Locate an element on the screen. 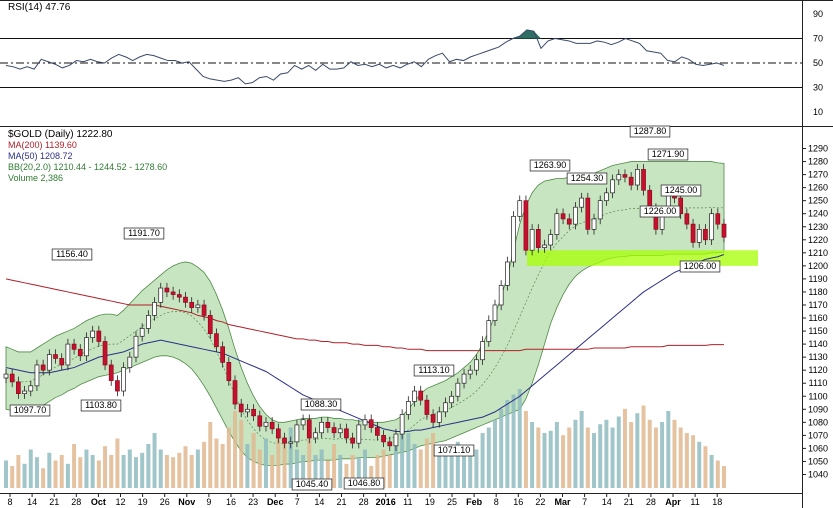 The height and width of the screenshot is (508, 833). price-tick-label: 1200 is located at coordinates (818, 266).